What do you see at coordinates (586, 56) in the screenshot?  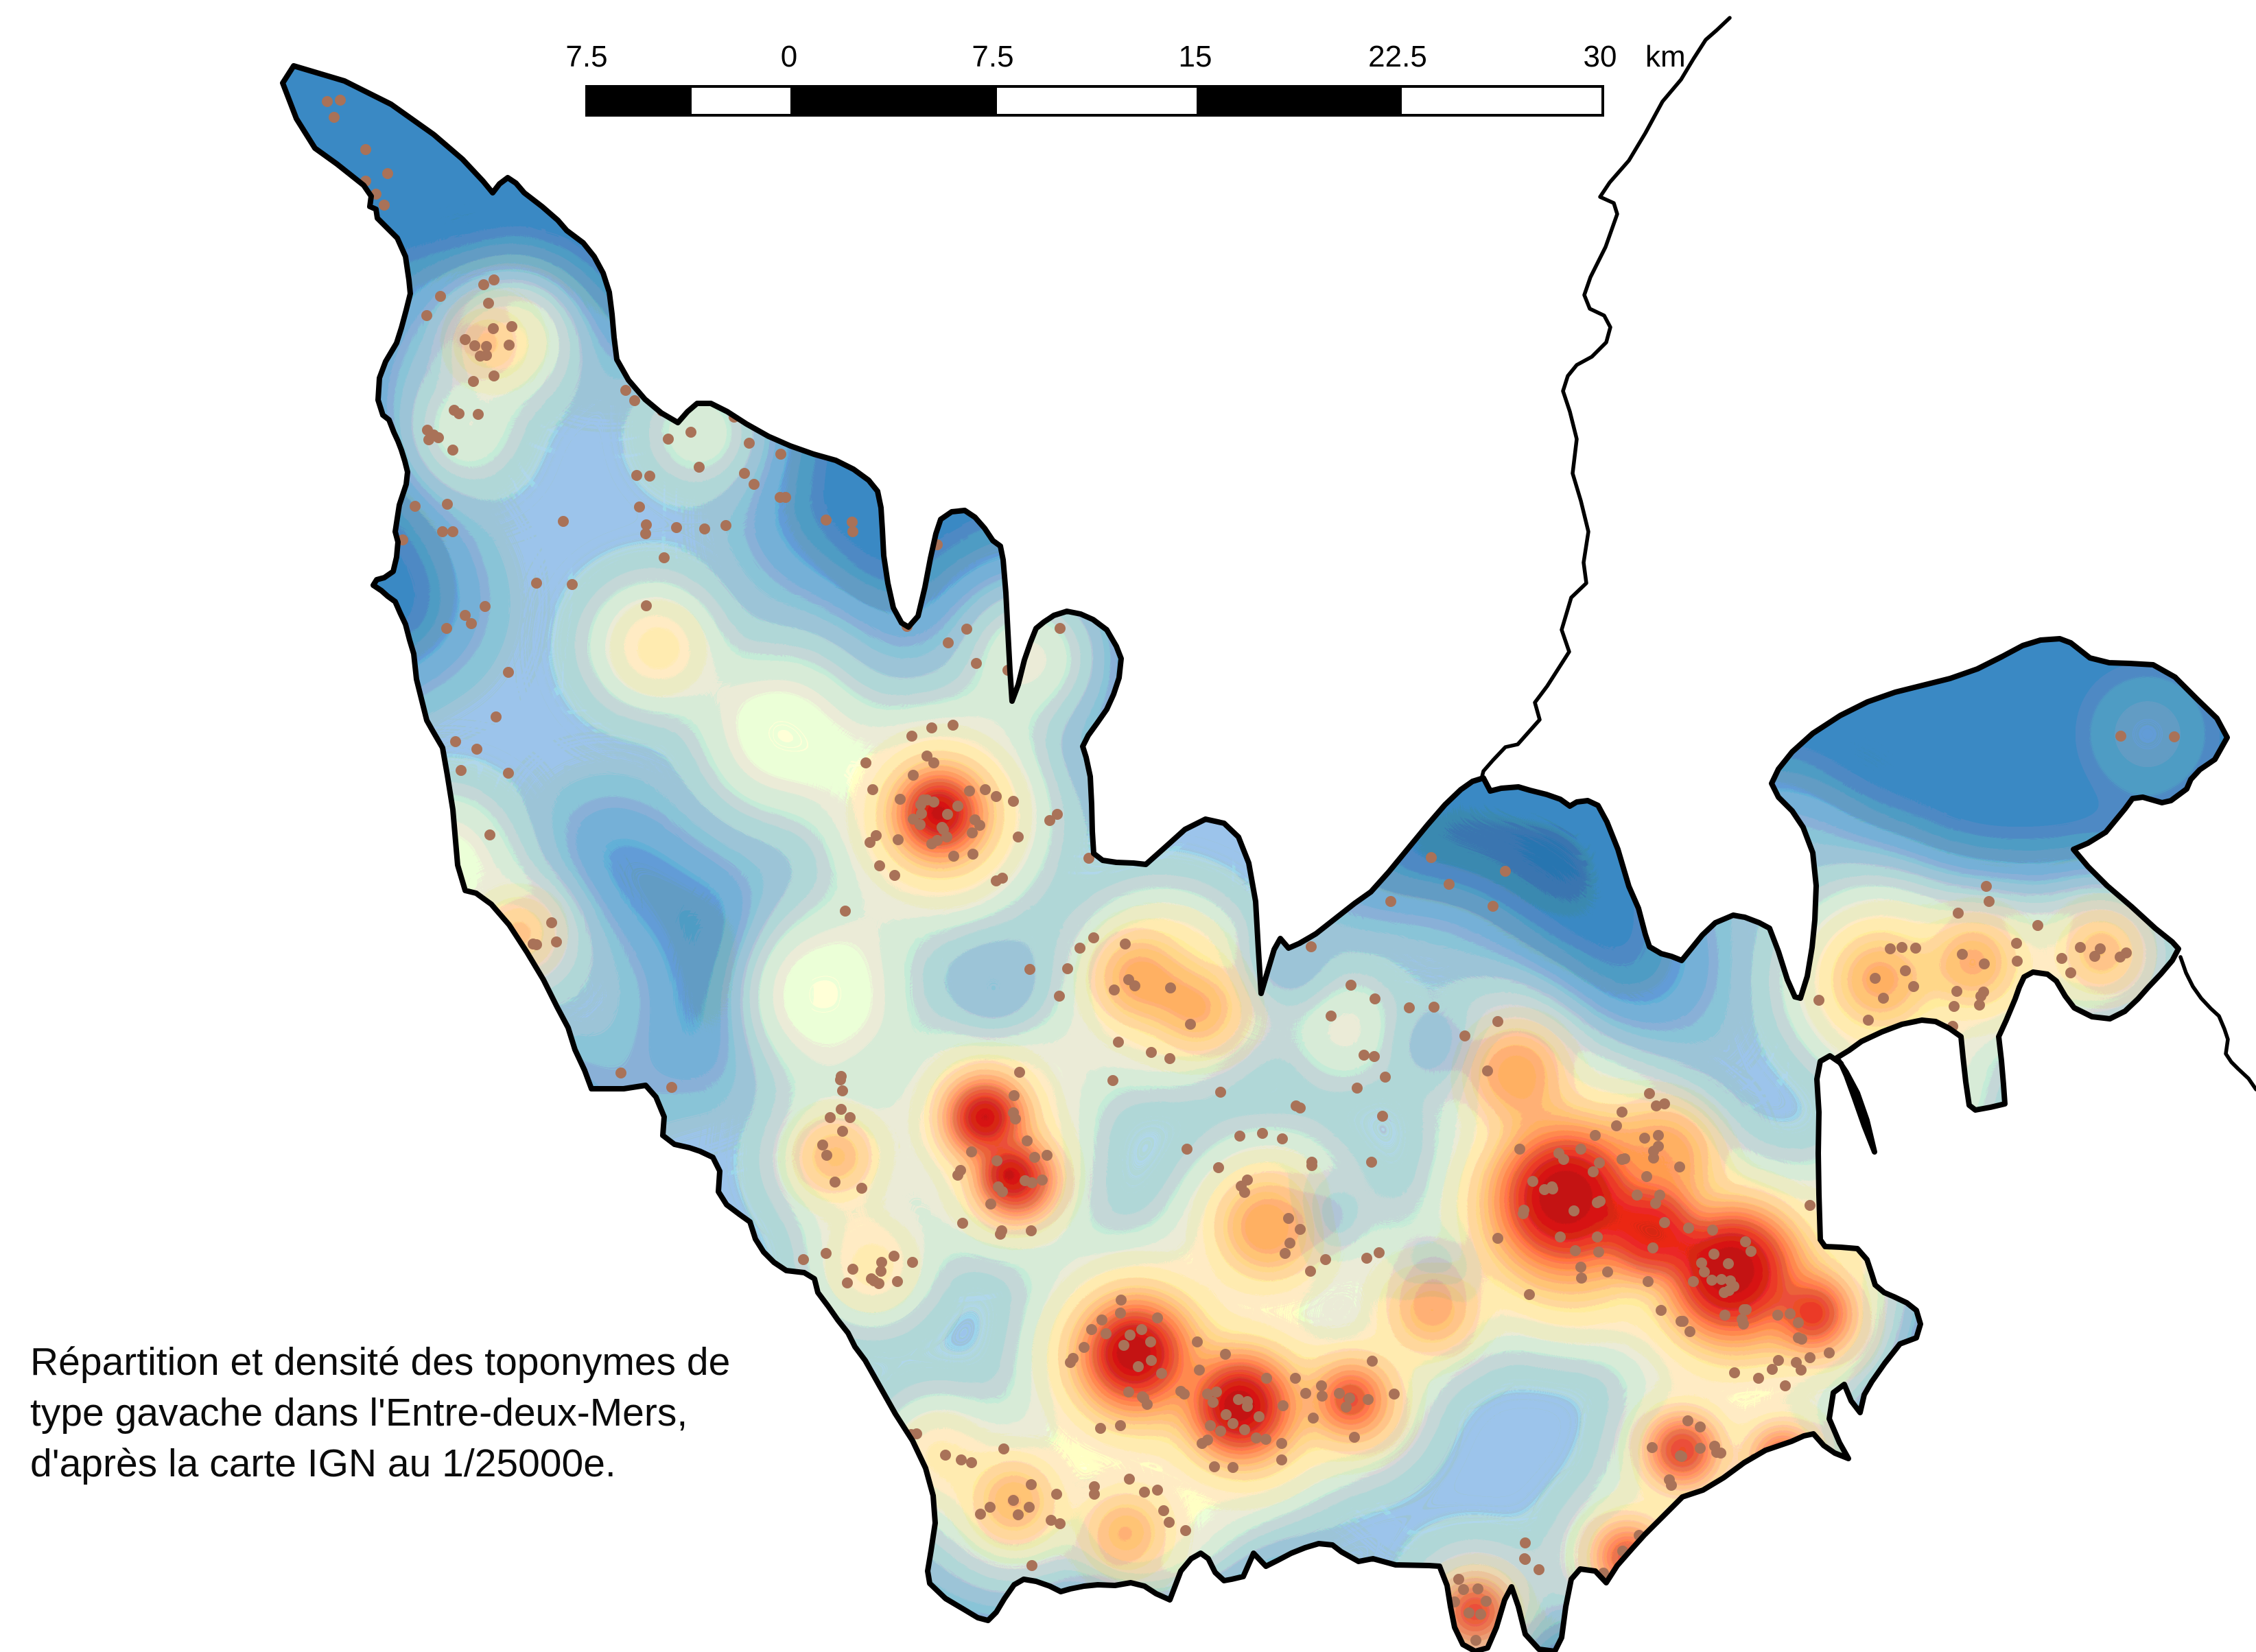 I see `scale-bar-tick-label: 7.5` at bounding box center [586, 56].